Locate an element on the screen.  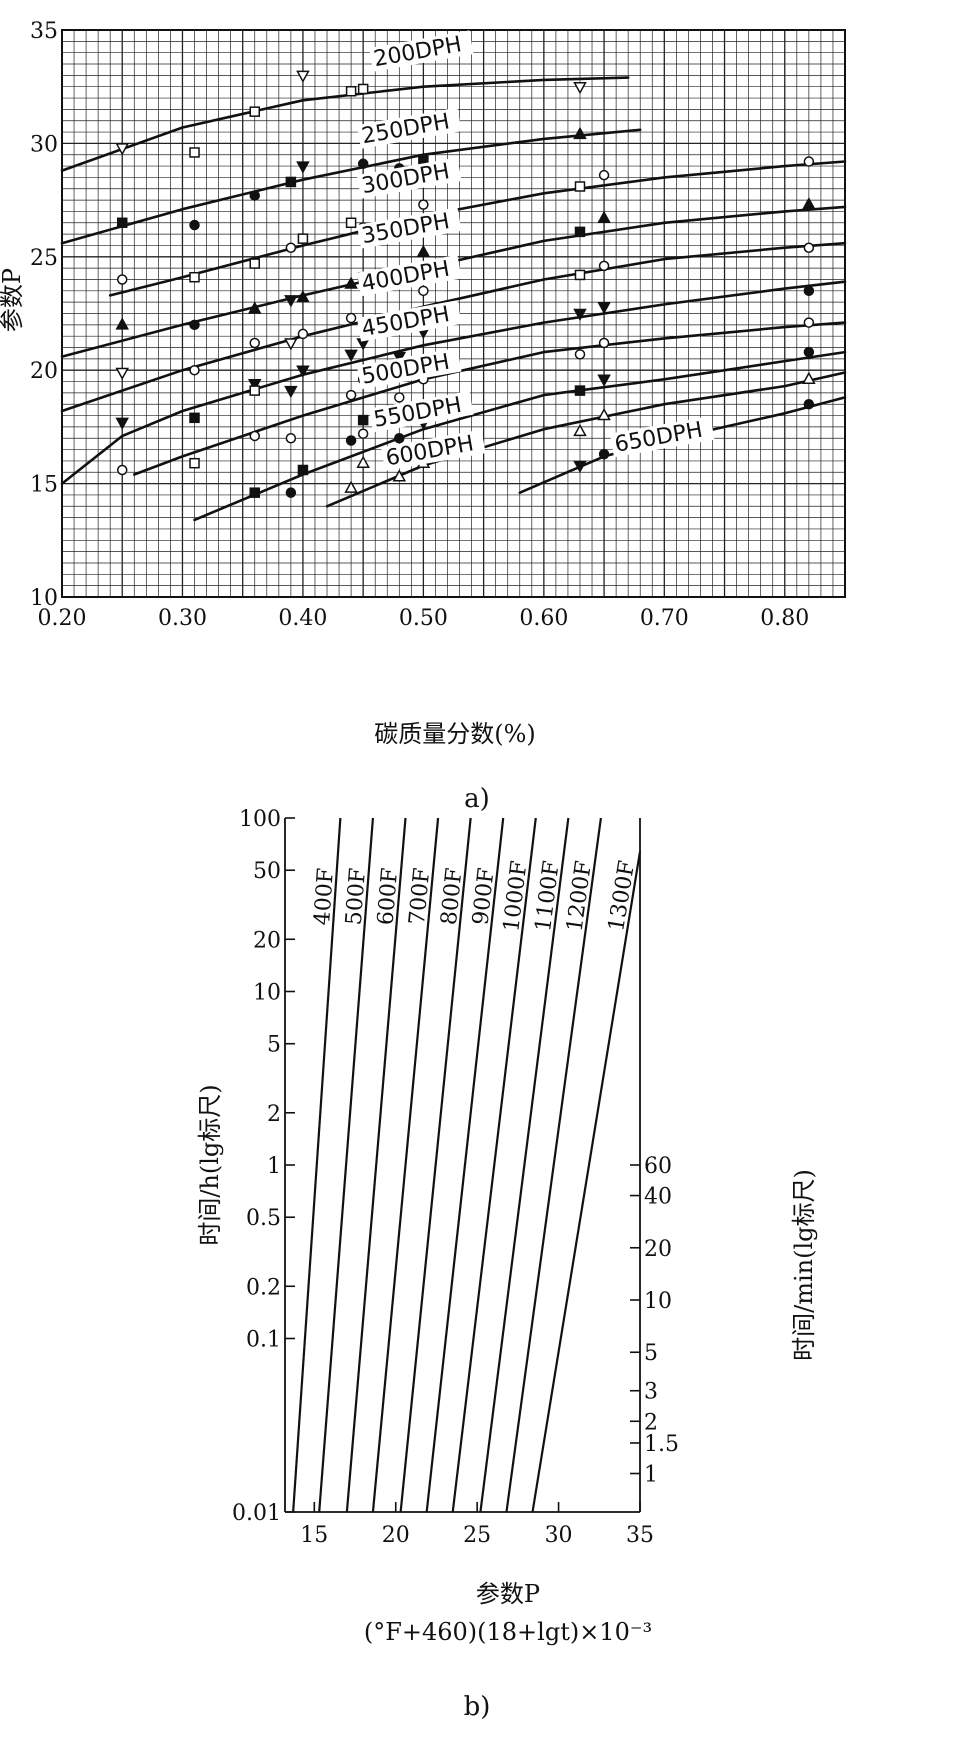
bottom-axis-tick-label: 30 is located at coordinates (559, 1535).